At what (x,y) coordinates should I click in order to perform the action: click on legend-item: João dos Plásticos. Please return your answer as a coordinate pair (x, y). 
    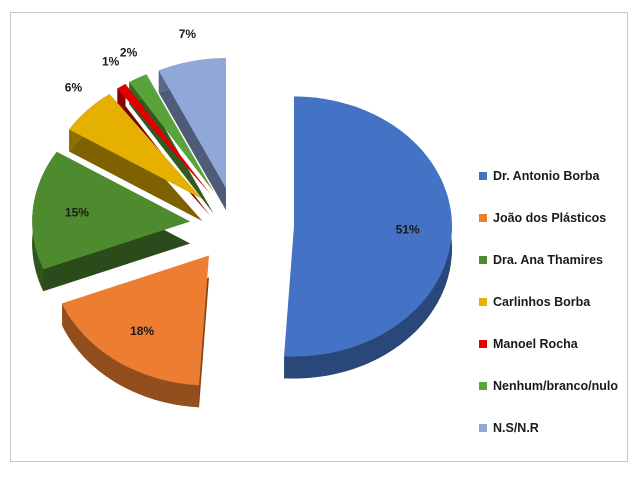
    Looking at the image, I should click on (548, 218).